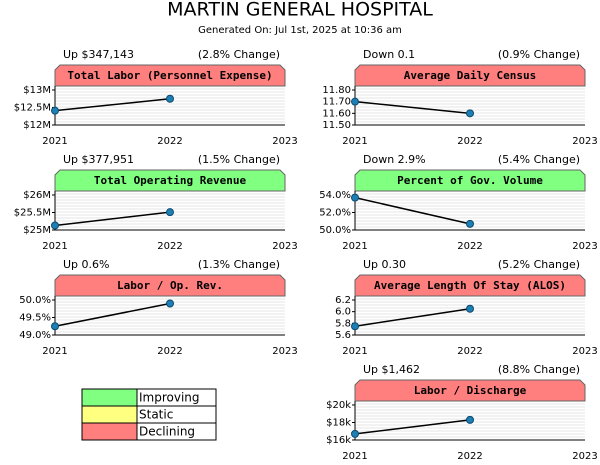 The image size is (600, 465). Describe the element at coordinates (335, 213) in the screenshot. I see `y-tick-label: 52.0%` at that location.